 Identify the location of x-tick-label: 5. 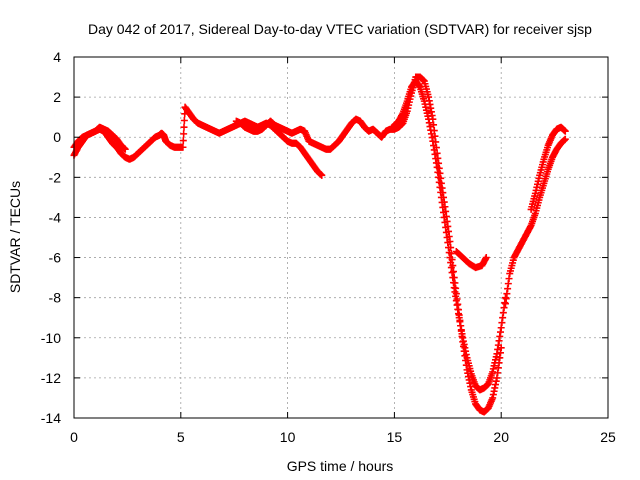
(181, 437).